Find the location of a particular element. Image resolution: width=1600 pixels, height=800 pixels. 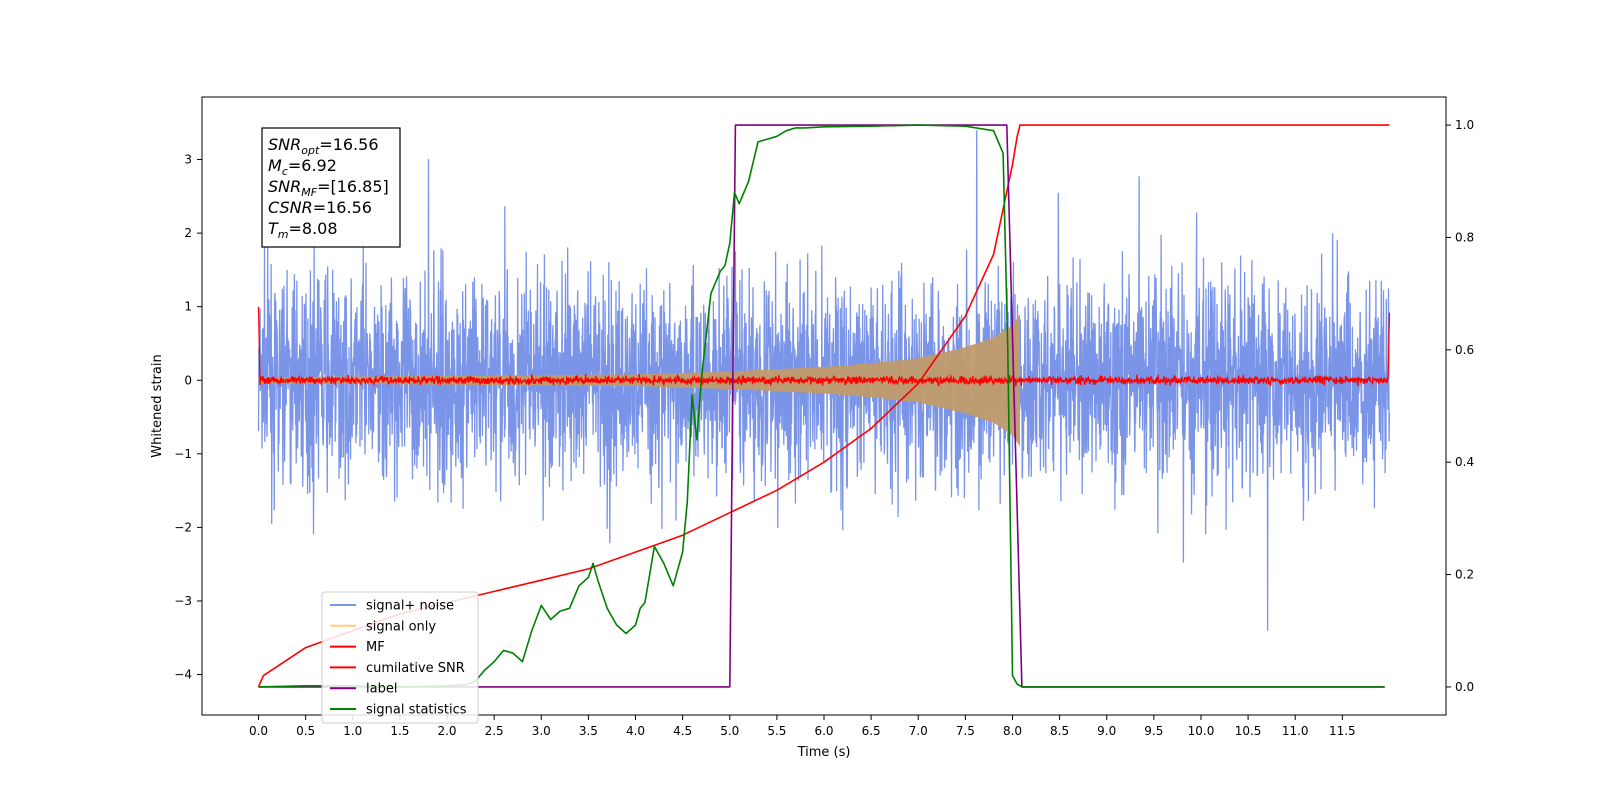

annotation-line: Tm=8.08 is located at coordinates (303, 230).